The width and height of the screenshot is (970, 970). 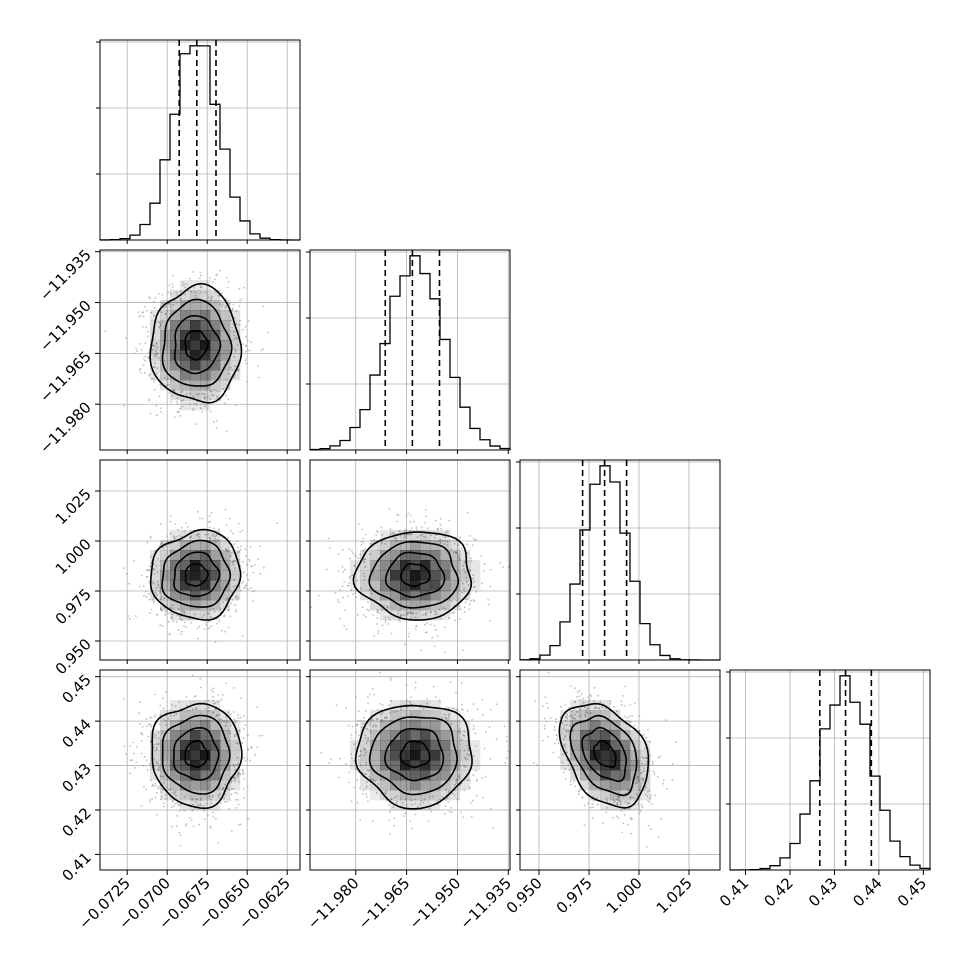 What do you see at coordinates (73, 556) in the screenshot?
I see `ytick-label-2-2: 1.000` at bounding box center [73, 556].